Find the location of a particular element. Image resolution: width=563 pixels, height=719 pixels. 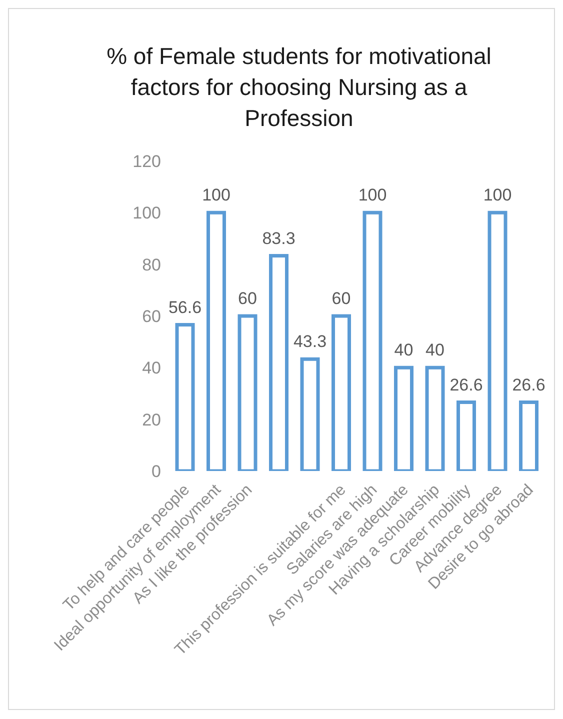

data-label: 83.3 is located at coordinates (279, 238).